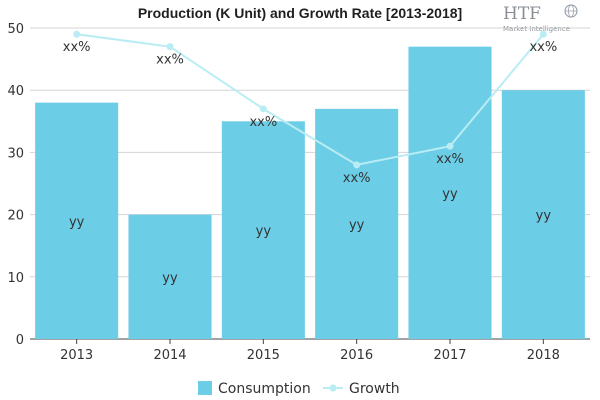  I want to click on legend: Consumption Growth, so click(299, 389).